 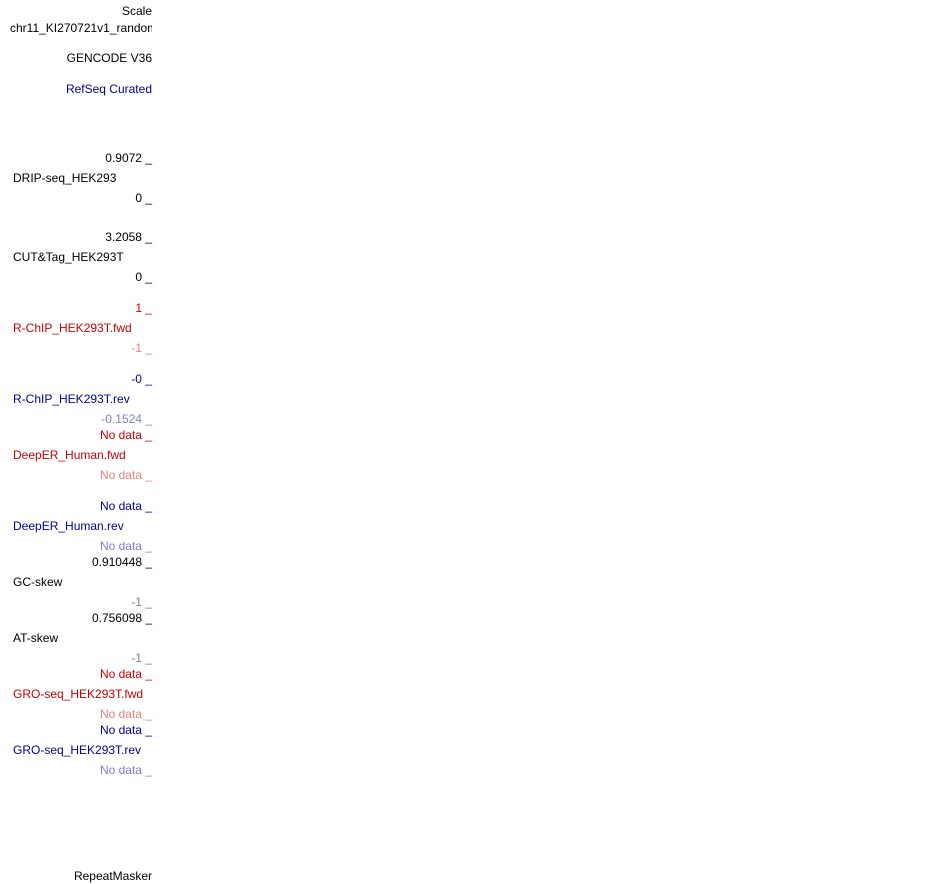 I want to click on track-gro-seq-rev: GRO-seq_HEK293T.rev, so click(x=77, y=750).